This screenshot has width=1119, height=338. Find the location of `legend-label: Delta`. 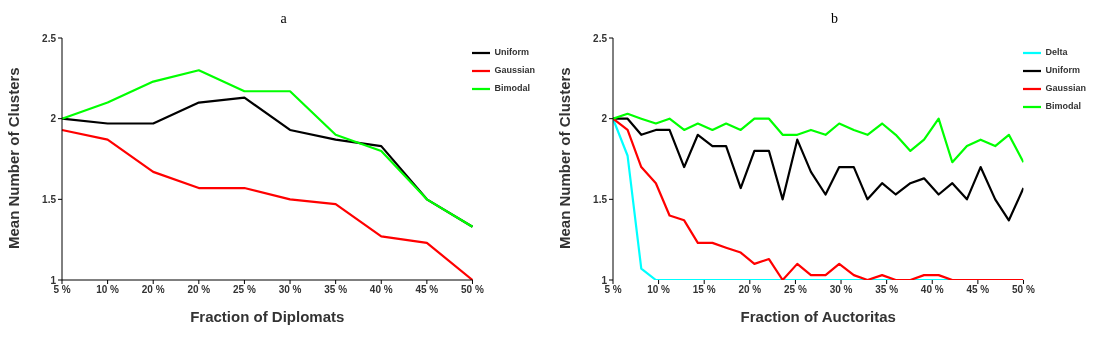

legend-label: Delta is located at coordinates (1056, 52).